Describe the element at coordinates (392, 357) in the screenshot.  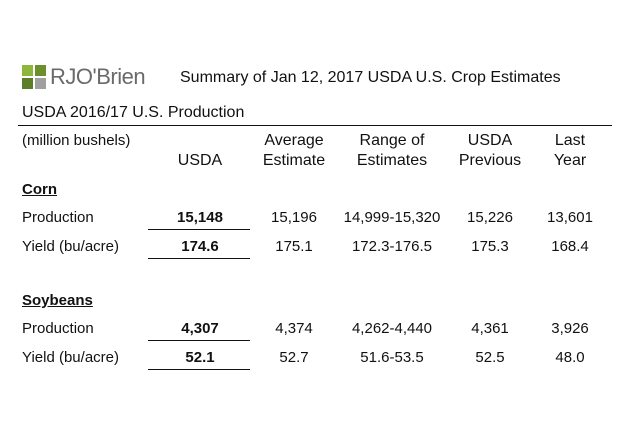
I see `cell-value: 51.6-53.5` at that location.